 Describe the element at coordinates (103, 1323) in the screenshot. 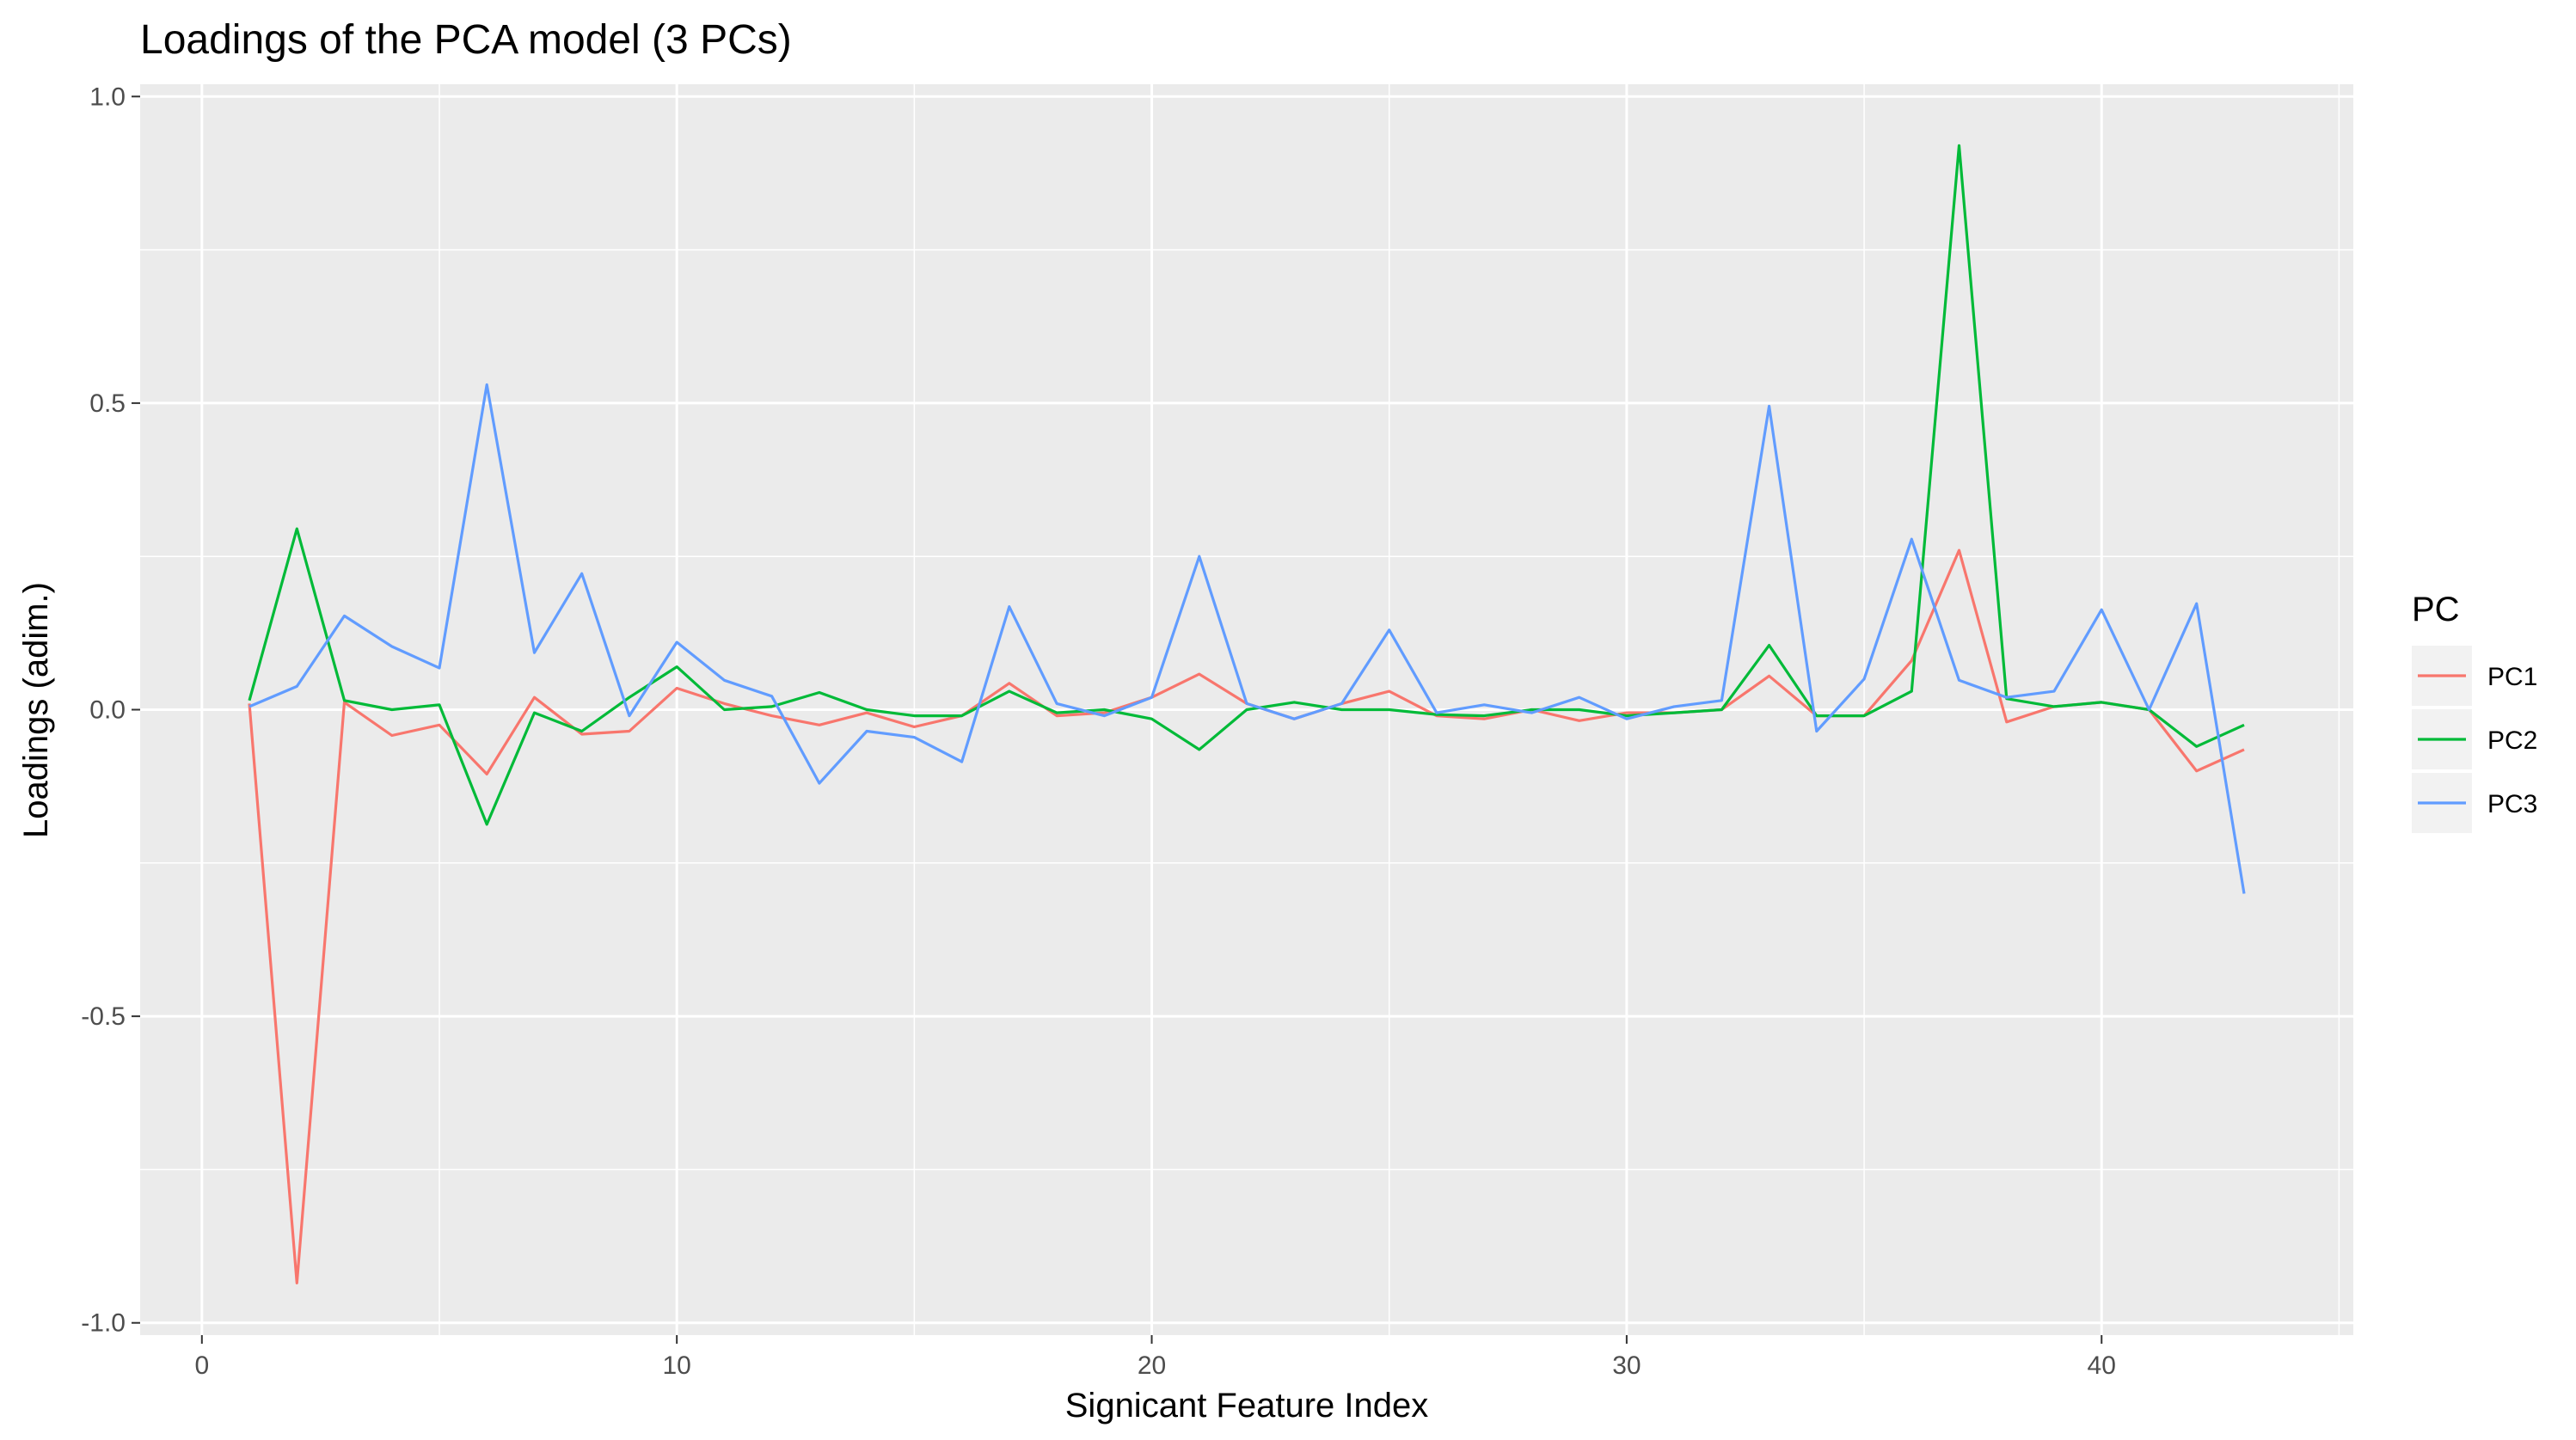

I see `y-tick-label: -1.0` at that location.